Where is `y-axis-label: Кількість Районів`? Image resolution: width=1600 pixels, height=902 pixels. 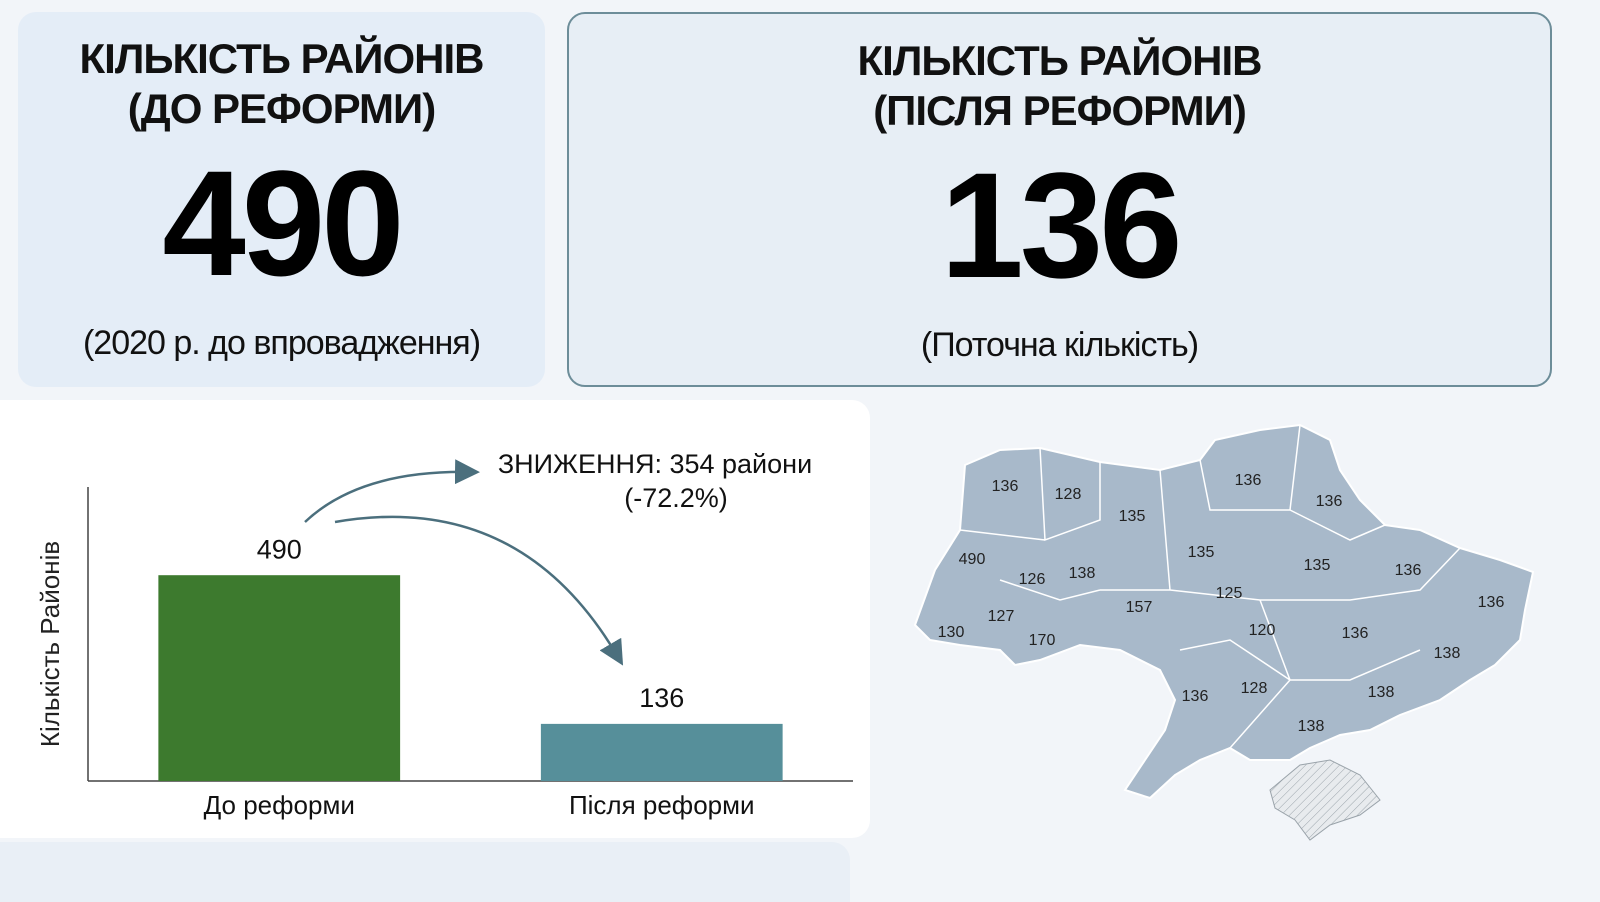 y-axis-label: Кількість Районів is located at coordinates (50, 644).